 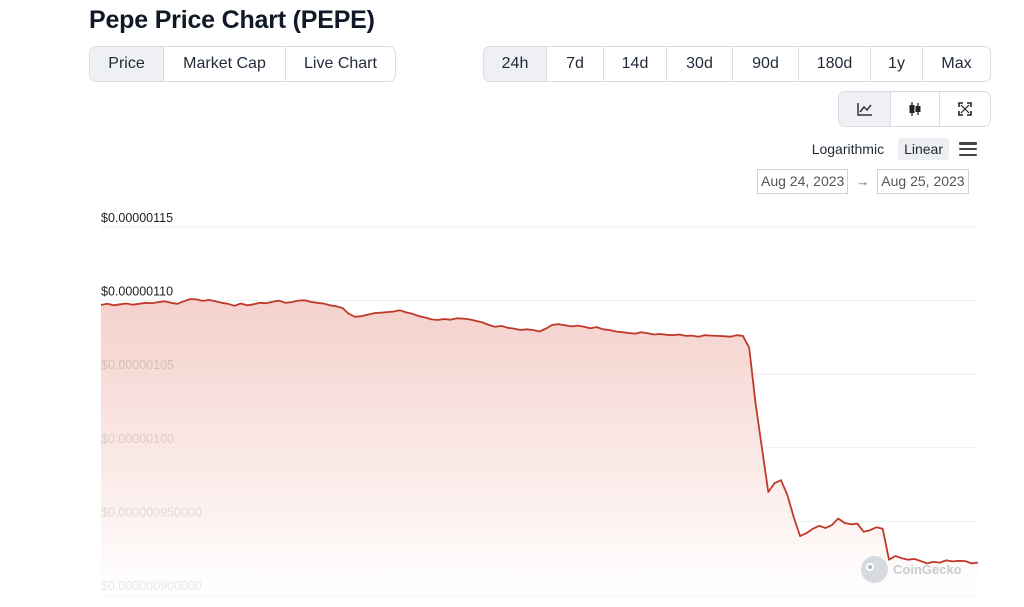 I want to click on date-arrow-icon: →, so click(x=863, y=181).